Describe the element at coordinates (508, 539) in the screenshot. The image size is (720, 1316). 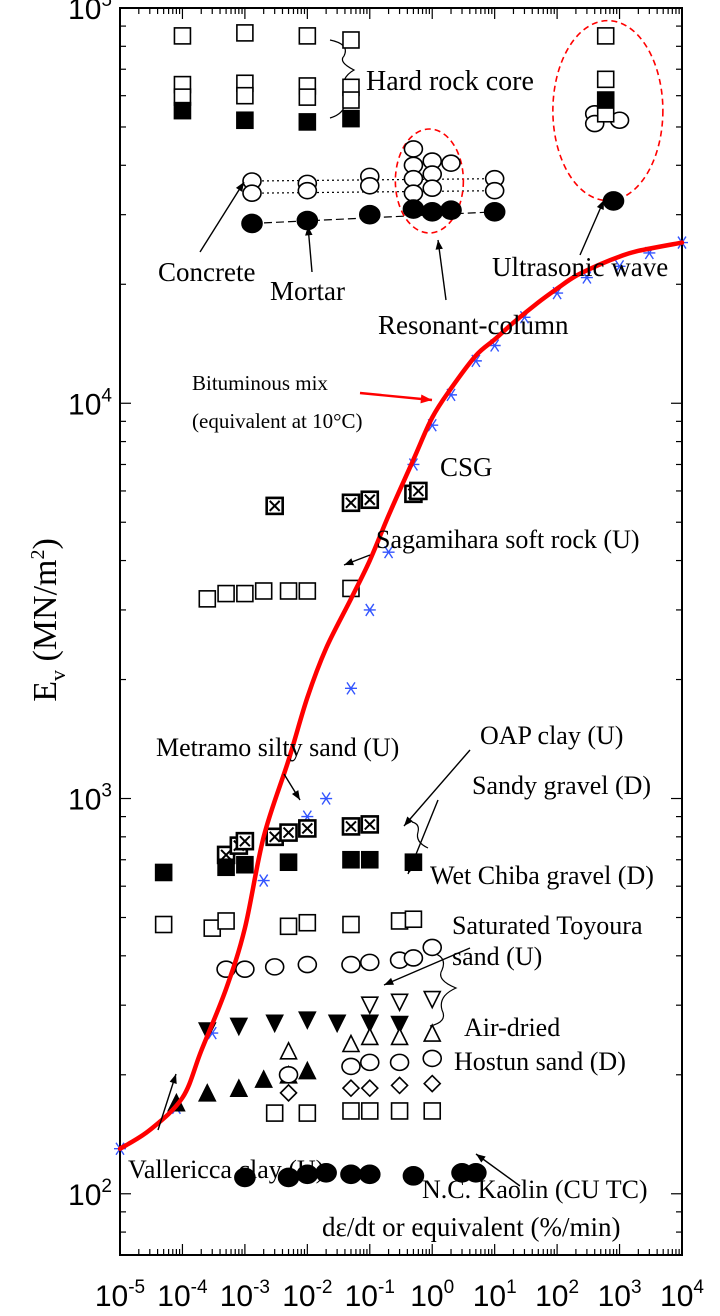
I see `sagamihara-label: Sagamihara soft rock (U)` at that location.